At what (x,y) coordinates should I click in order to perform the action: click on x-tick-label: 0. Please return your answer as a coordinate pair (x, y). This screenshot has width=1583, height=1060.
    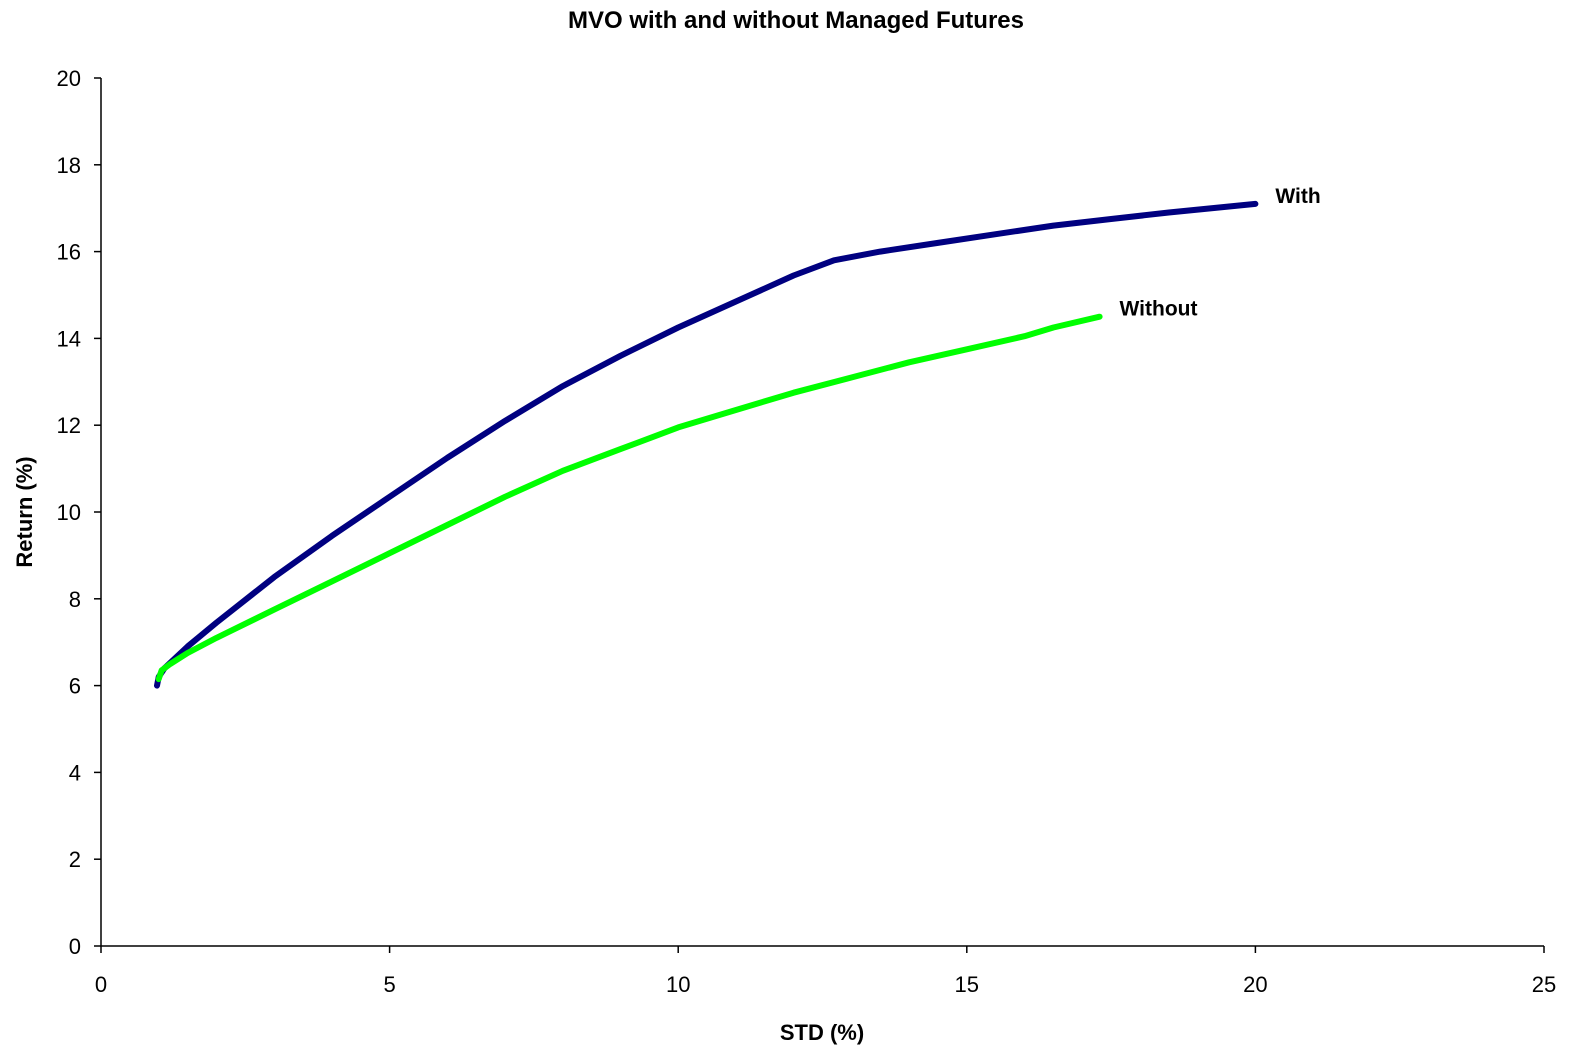
    Looking at the image, I should click on (101, 984).